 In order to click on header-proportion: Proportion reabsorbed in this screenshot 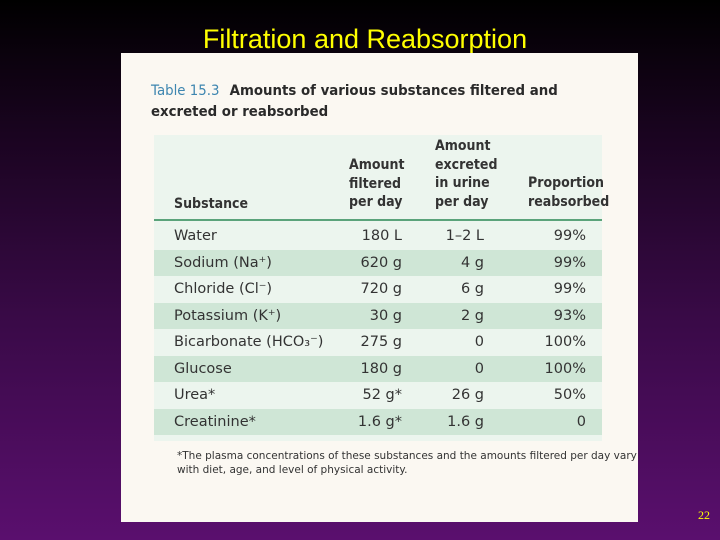, I will do `click(569, 192)`.